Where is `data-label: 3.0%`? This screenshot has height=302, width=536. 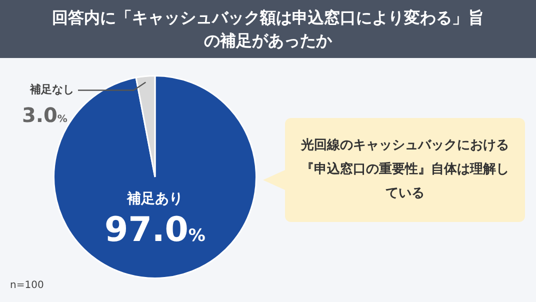
data-label: 3.0% is located at coordinates (45, 115).